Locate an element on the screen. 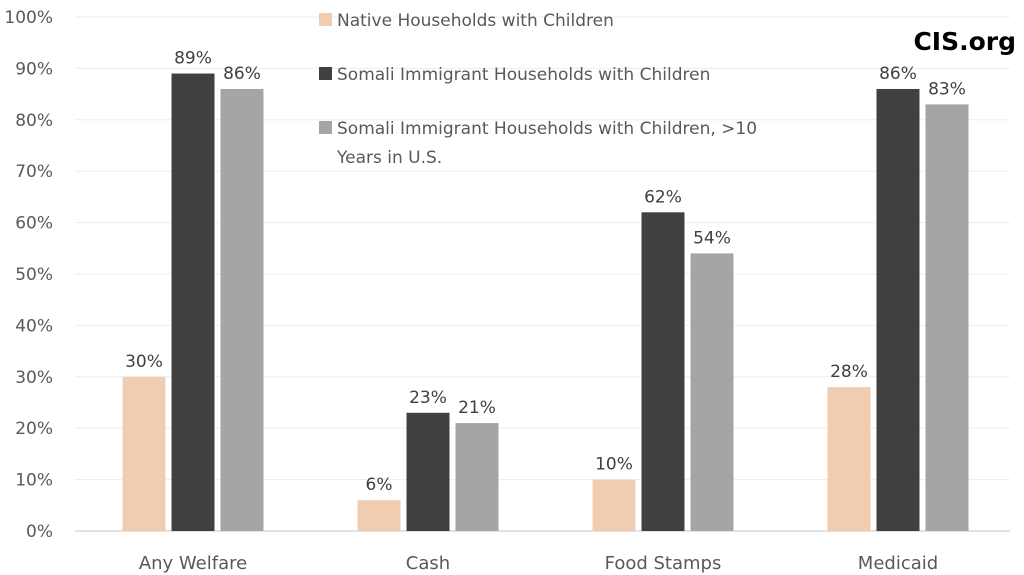 This screenshot has width=1024, height=575. x-category-label: Any Welfare is located at coordinates (193, 563).